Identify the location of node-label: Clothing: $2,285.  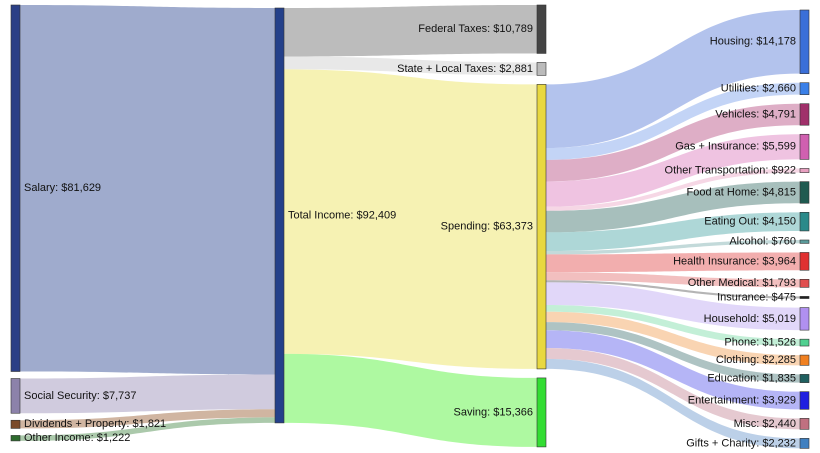
(756, 360).